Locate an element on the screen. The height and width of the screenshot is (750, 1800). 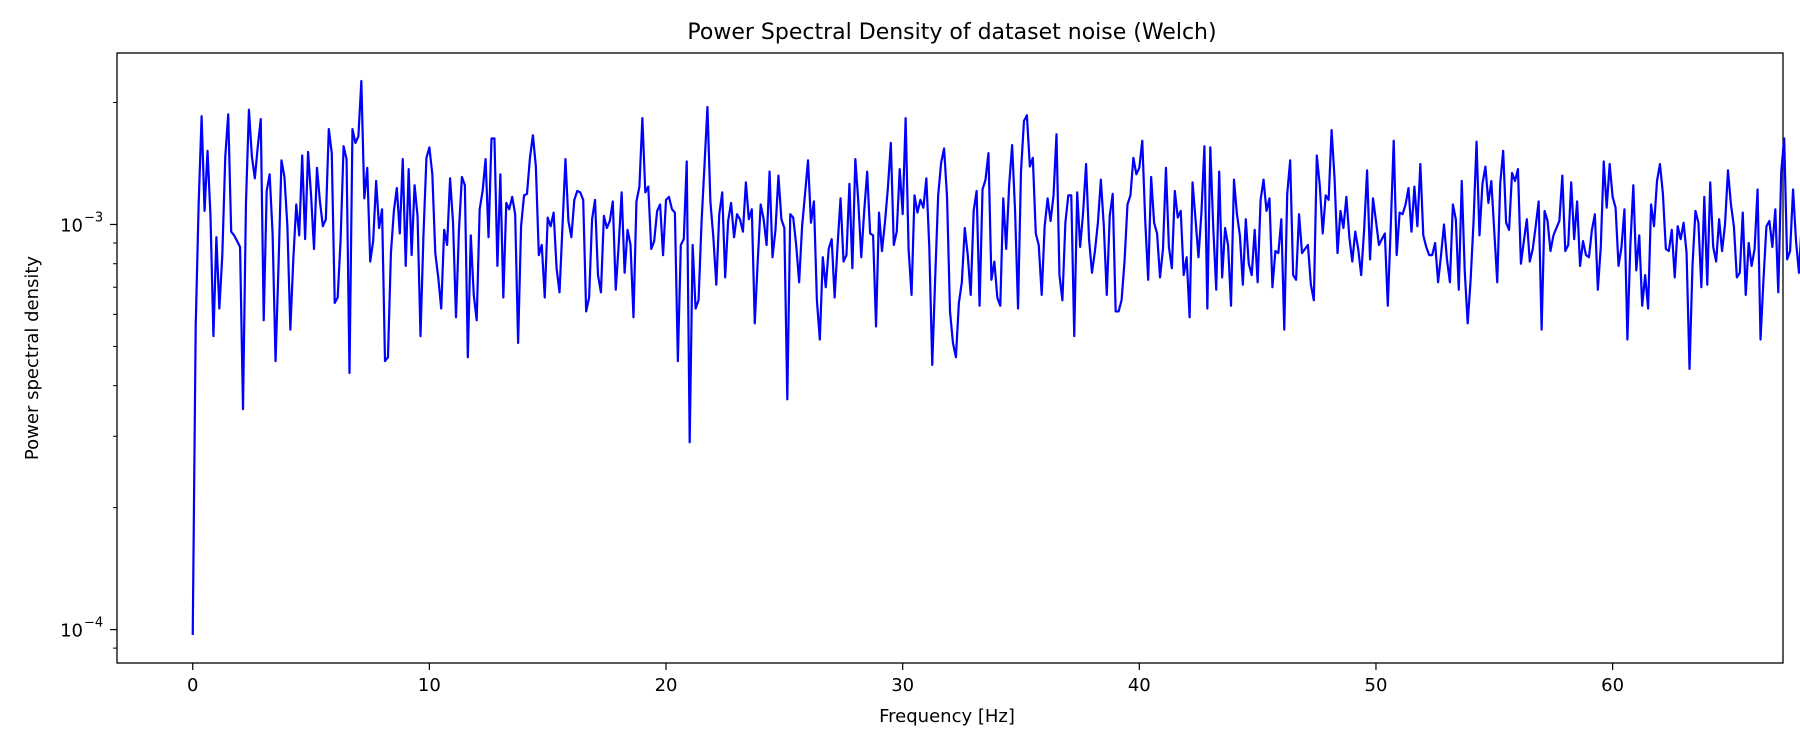
x-tick-label: 60 is located at coordinates (1612, 685).